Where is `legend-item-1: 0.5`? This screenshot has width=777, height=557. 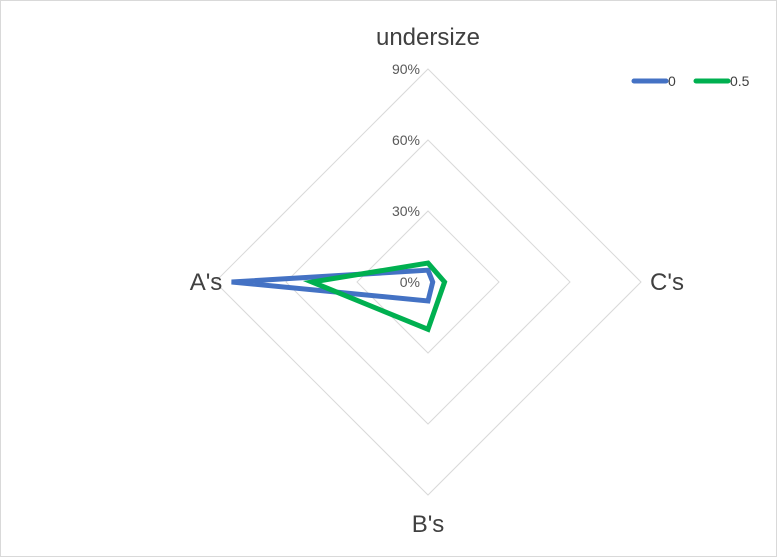
legend-item-1: 0.5 is located at coordinates (721, 81).